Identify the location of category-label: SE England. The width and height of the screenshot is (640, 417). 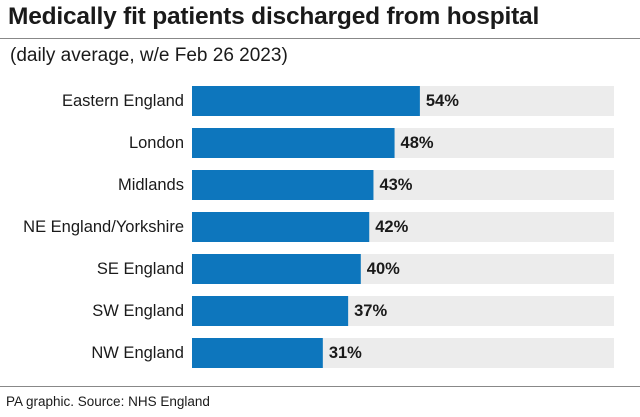
(140, 269).